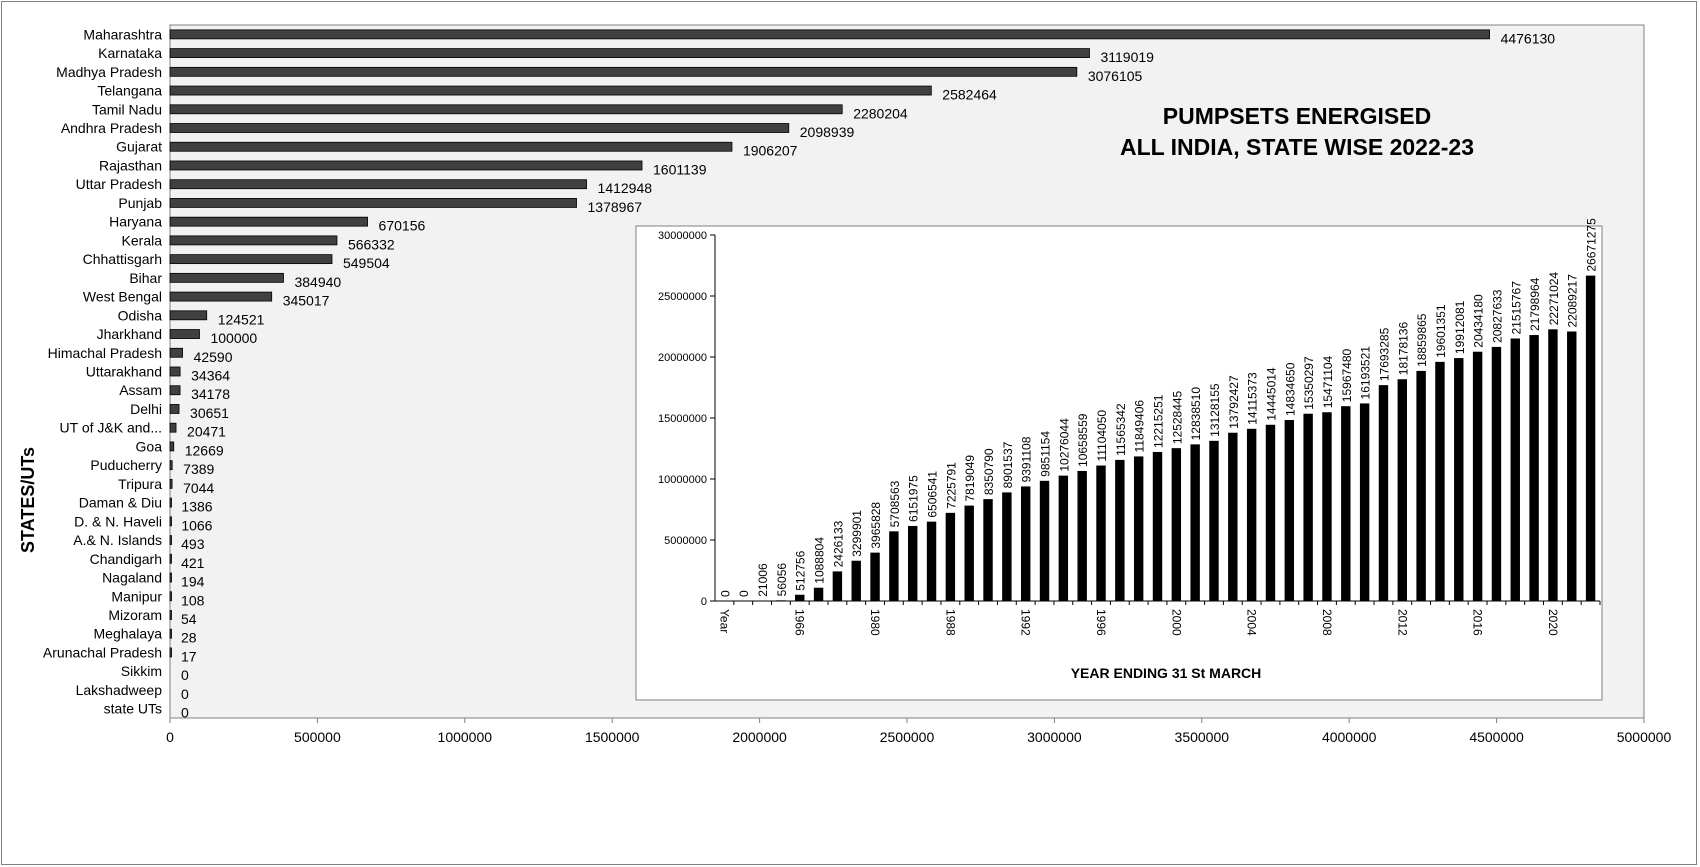 Image resolution: width=1700 pixels, height=867 pixels. What do you see at coordinates (857, 533) in the screenshot?
I see `year-value-label: 3299901` at bounding box center [857, 533].